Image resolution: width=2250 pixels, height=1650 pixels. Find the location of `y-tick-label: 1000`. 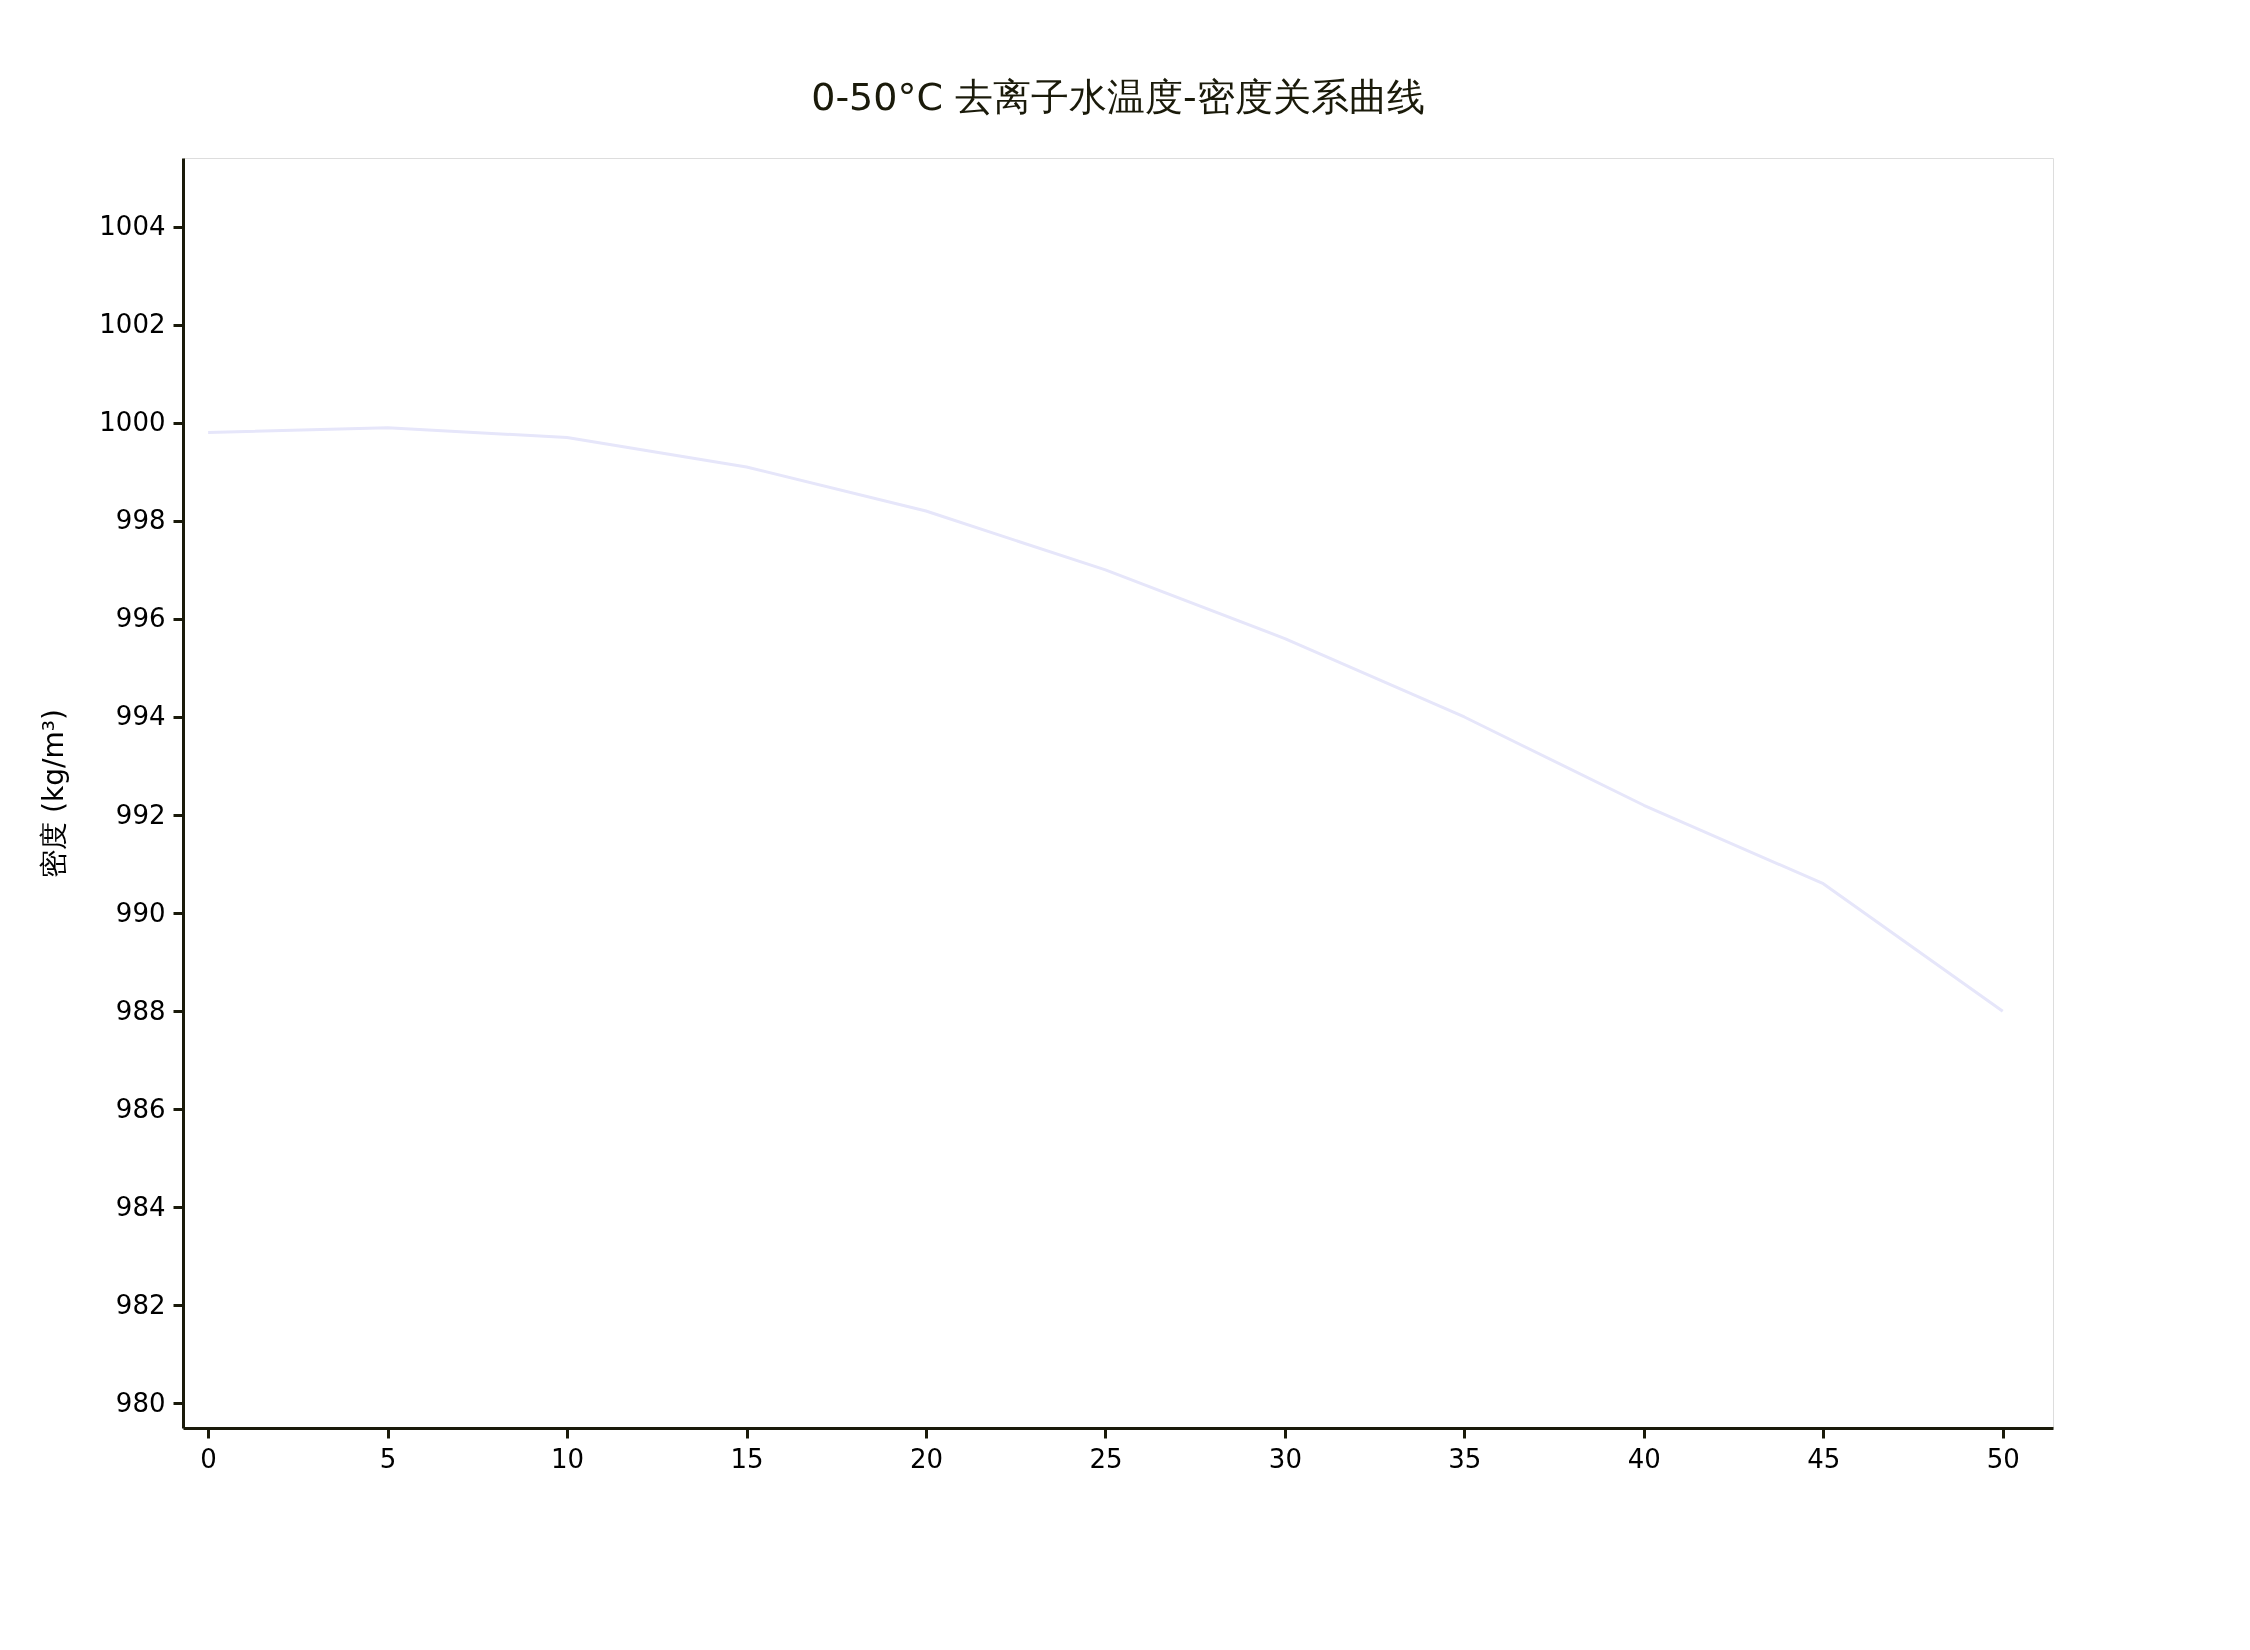

y-tick-label: 1000 is located at coordinates (132, 422).